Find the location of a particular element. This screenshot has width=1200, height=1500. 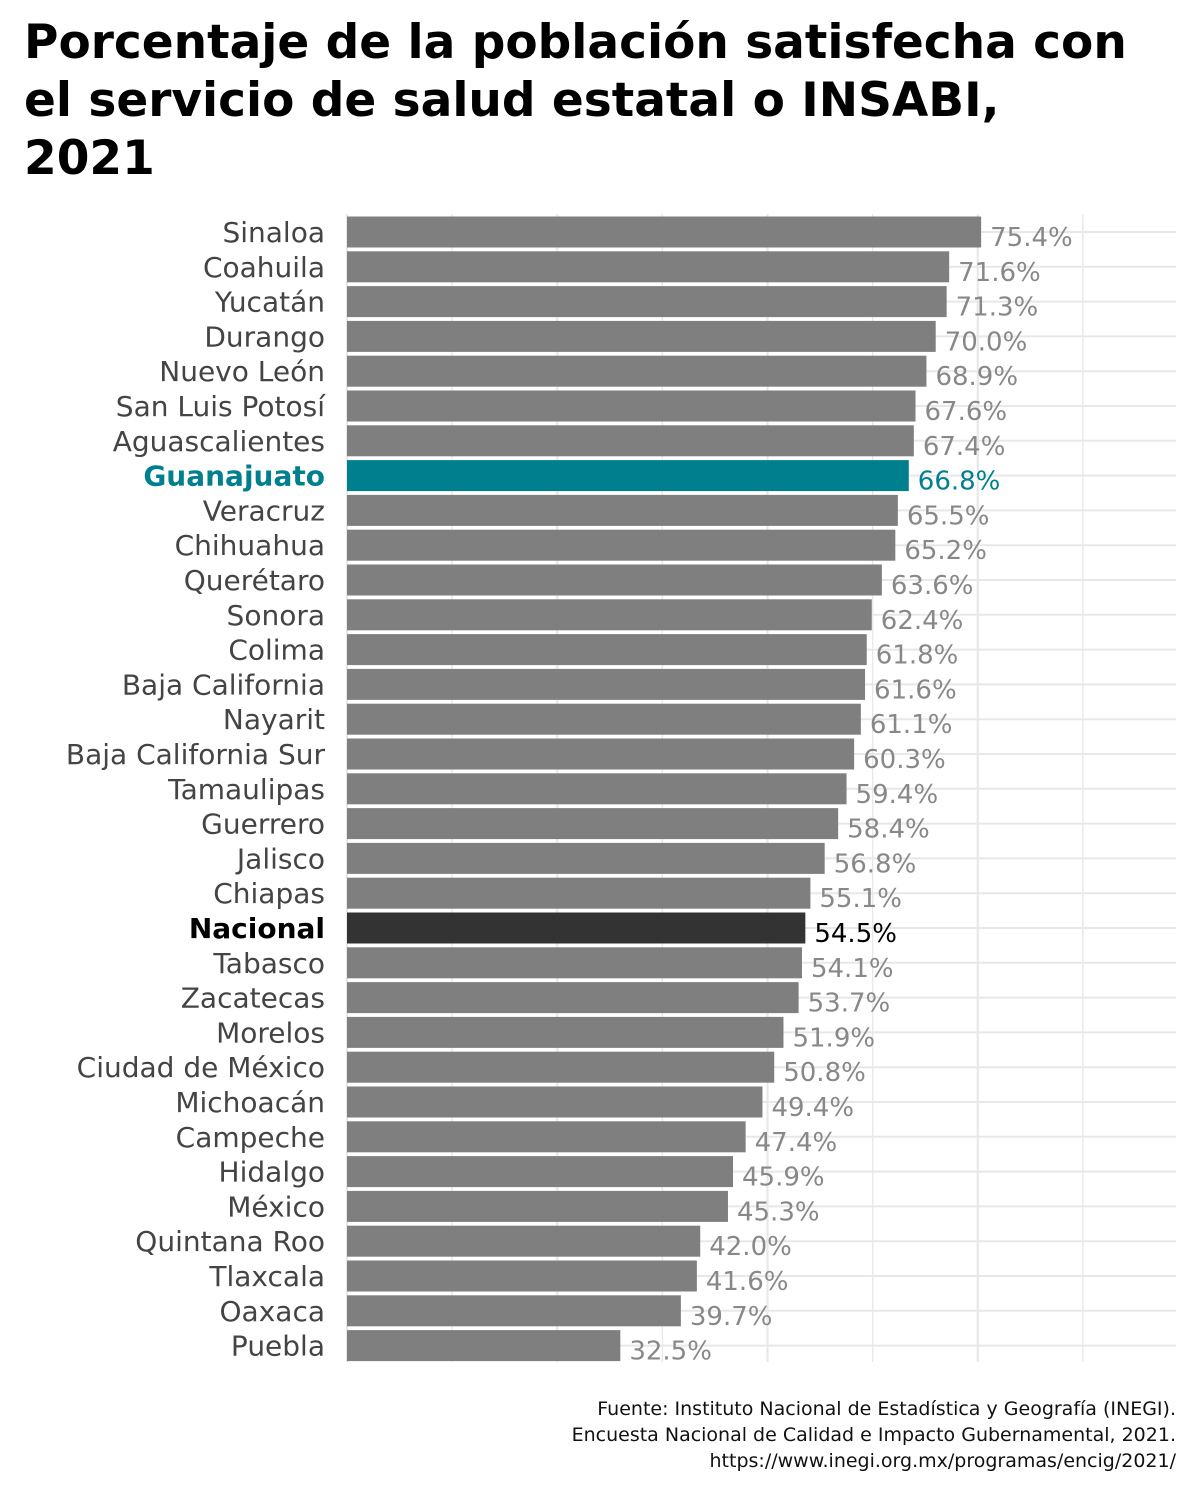

value-label: 61.6% is located at coordinates (915, 690).